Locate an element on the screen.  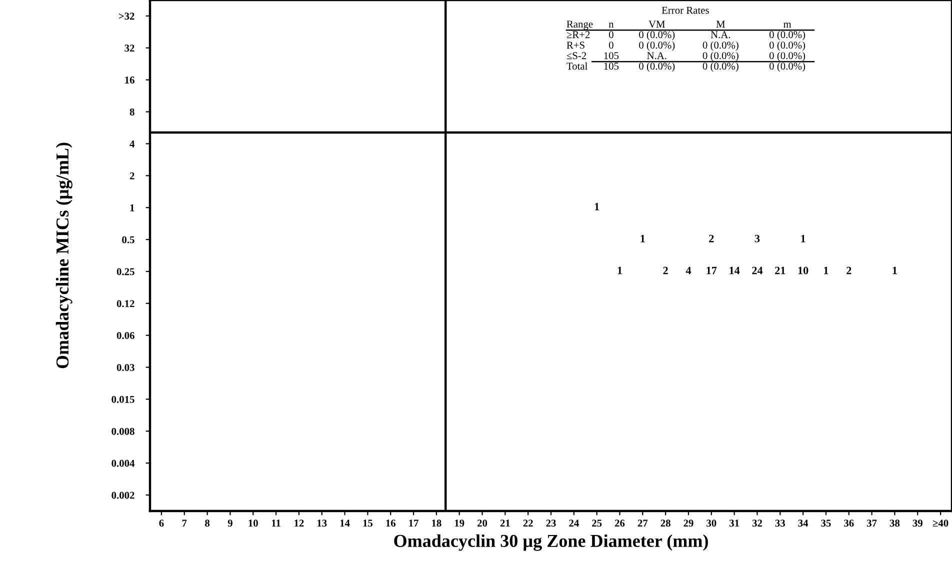
y-tick-label: 0.12 is located at coordinates (125, 304).